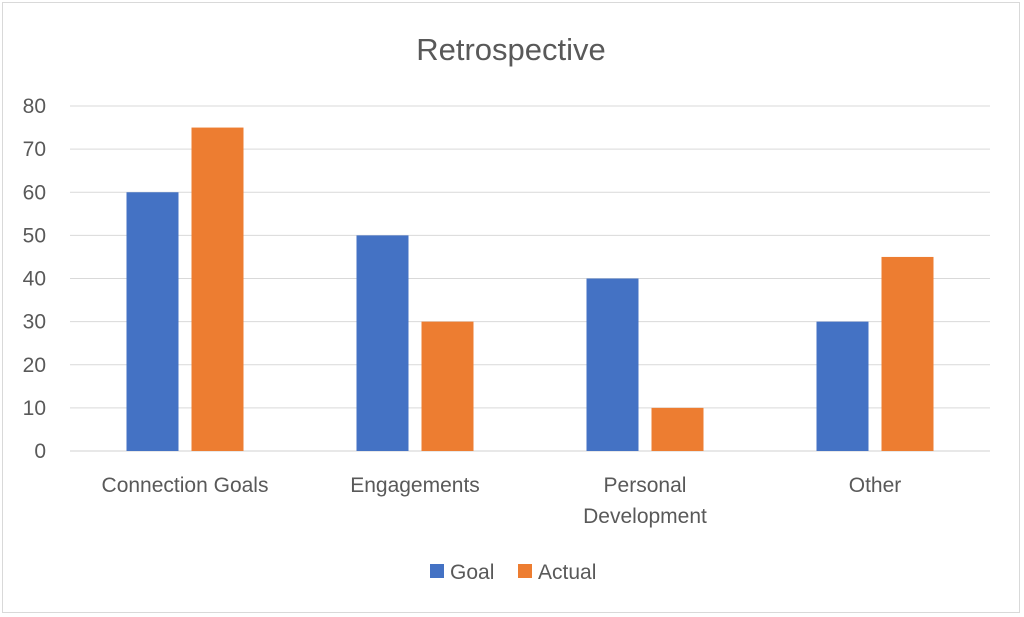 This screenshot has width=1024, height=617. What do you see at coordinates (472, 572) in the screenshot?
I see `legend-label-goal: Goal` at bounding box center [472, 572].